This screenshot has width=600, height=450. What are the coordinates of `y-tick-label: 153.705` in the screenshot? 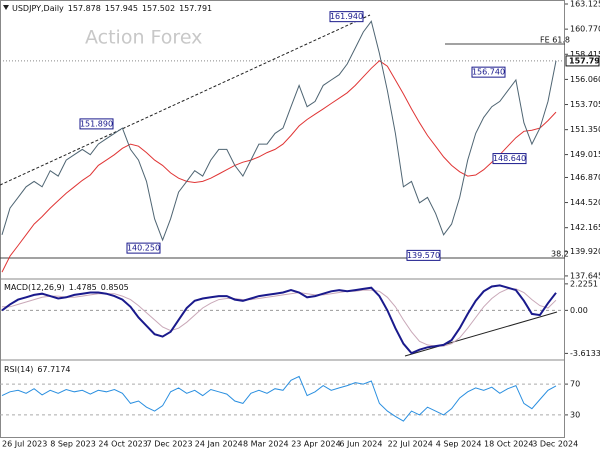 It's located at (585, 104).